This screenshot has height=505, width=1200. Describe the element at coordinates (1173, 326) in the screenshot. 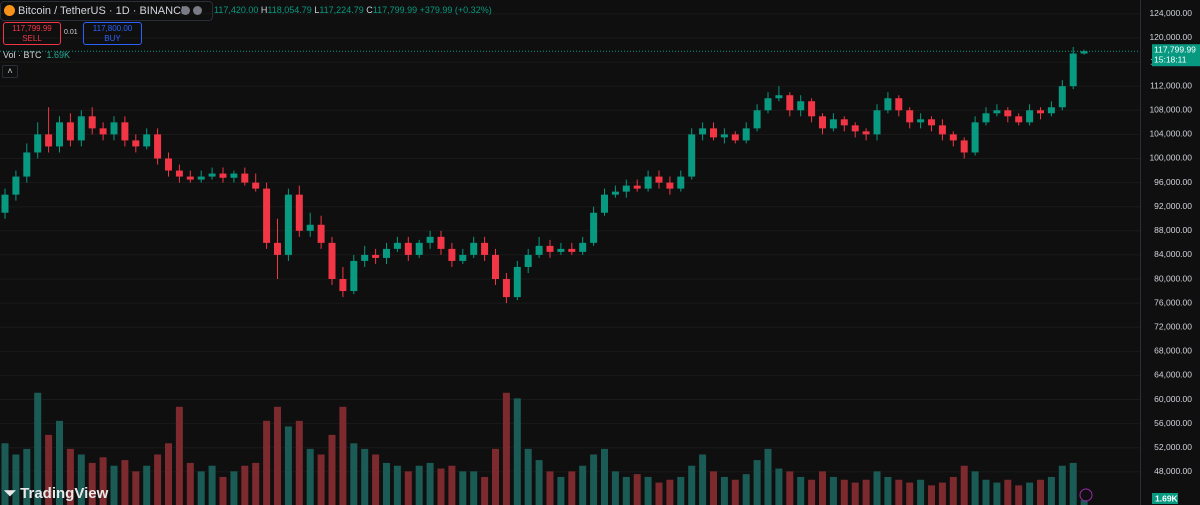

I see `y-tick-label: 72,000.00` at that location.